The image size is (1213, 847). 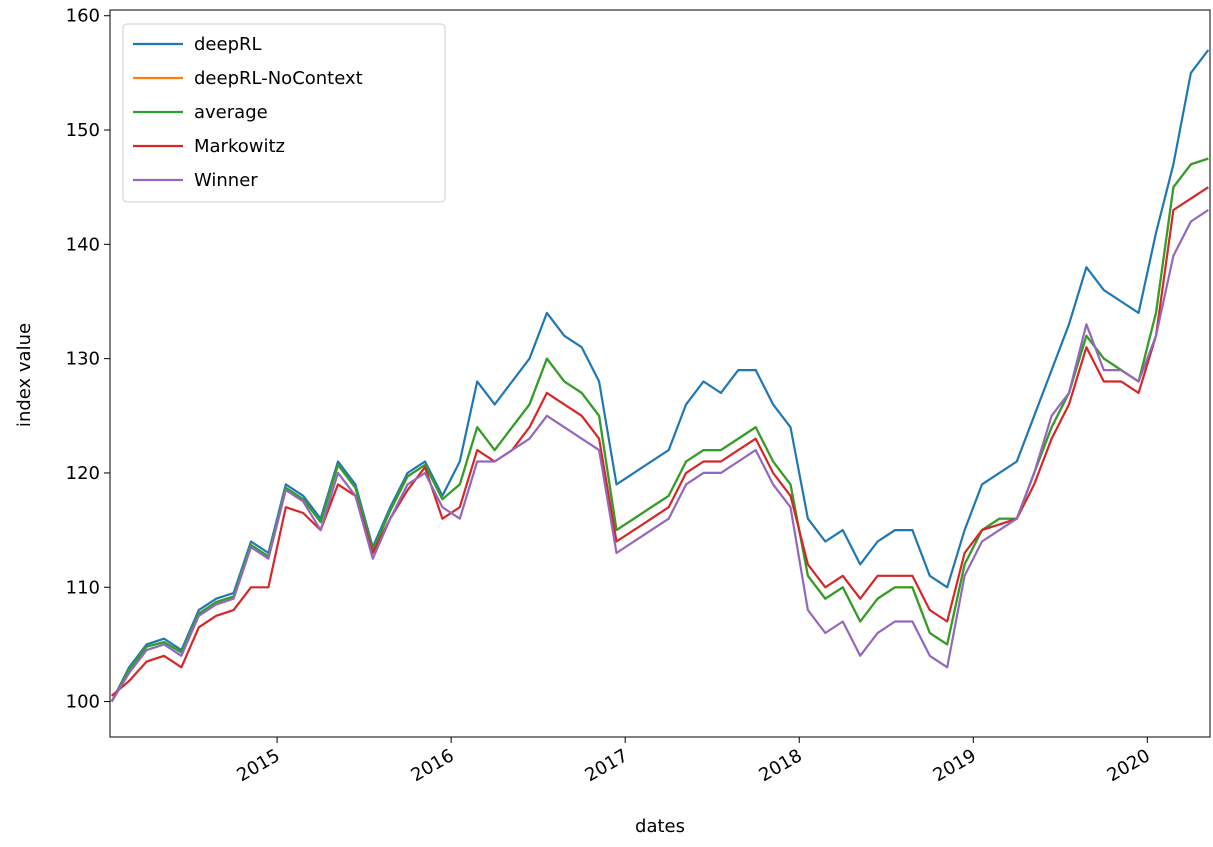 What do you see at coordinates (228, 44) in the screenshot?
I see `legend-label: deepRL` at bounding box center [228, 44].